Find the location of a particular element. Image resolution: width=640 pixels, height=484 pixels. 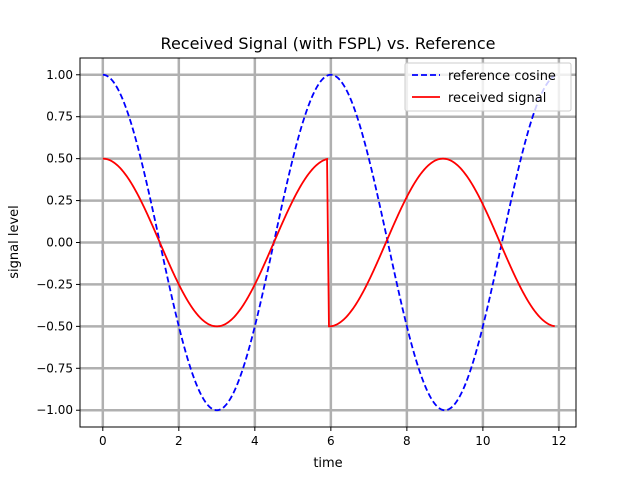

y-tick-label: 0.25 is located at coordinates (59, 201).